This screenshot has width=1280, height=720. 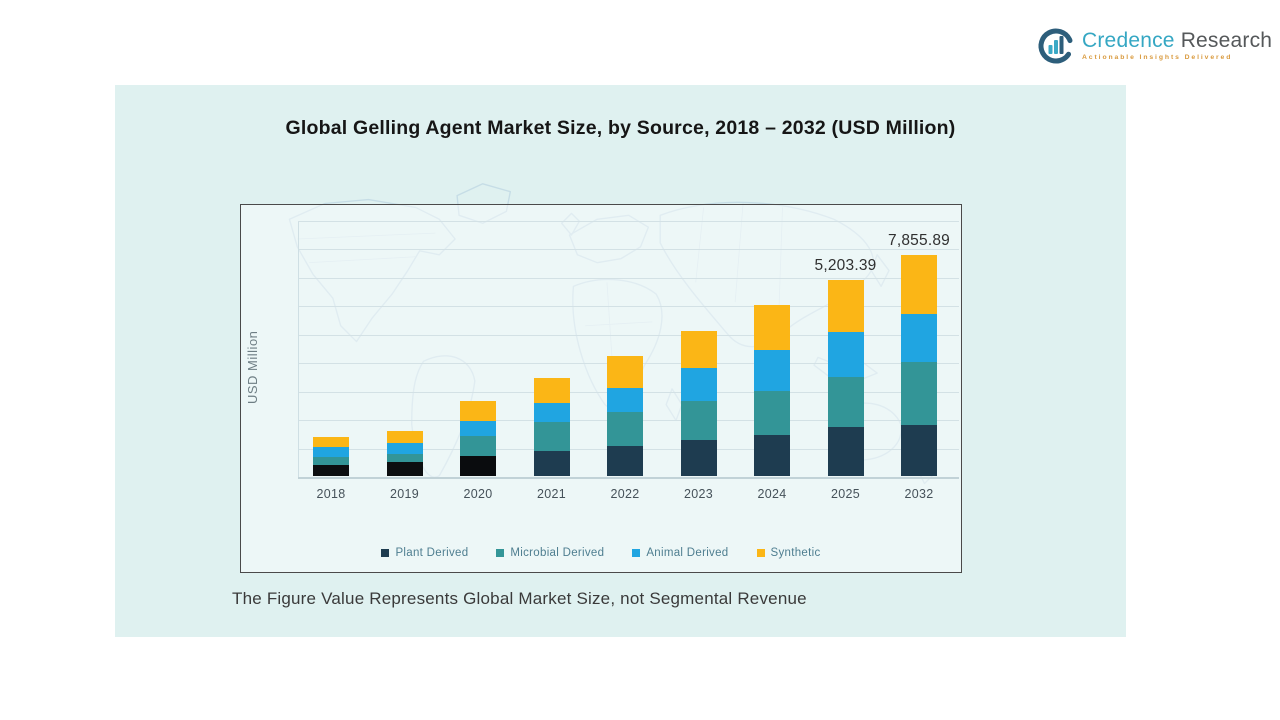 What do you see at coordinates (772, 494) in the screenshot?
I see `x-tick-label-2024: 2024` at bounding box center [772, 494].